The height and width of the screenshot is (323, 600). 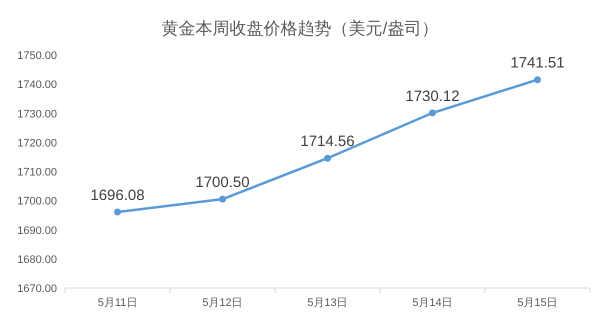 What do you see at coordinates (37, 172) in the screenshot?
I see `y-tick-label: 1710.00` at bounding box center [37, 172].